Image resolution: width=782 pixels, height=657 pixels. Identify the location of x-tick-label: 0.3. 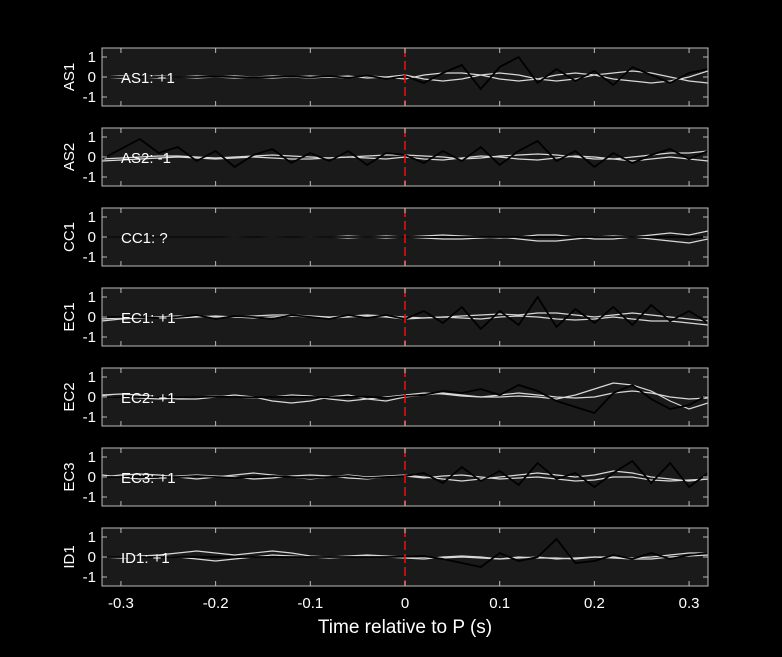
(689, 603).